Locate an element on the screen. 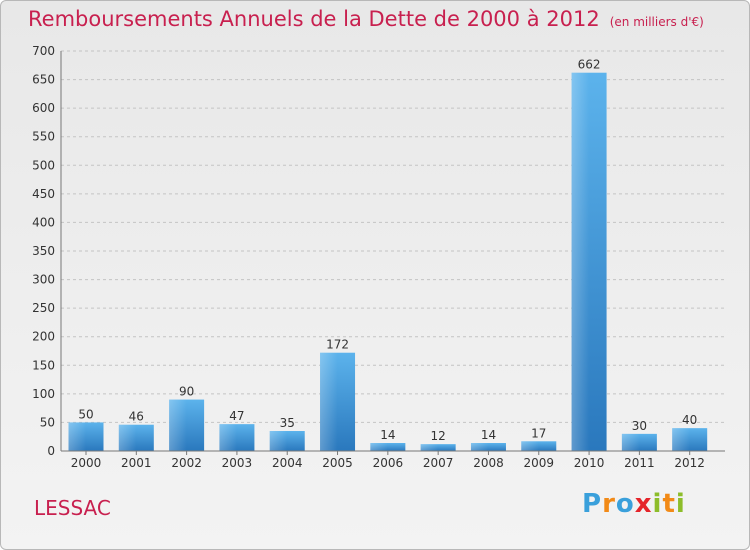 The height and width of the screenshot is (550, 750). bar-2000 is located at coordinates (86, 436).